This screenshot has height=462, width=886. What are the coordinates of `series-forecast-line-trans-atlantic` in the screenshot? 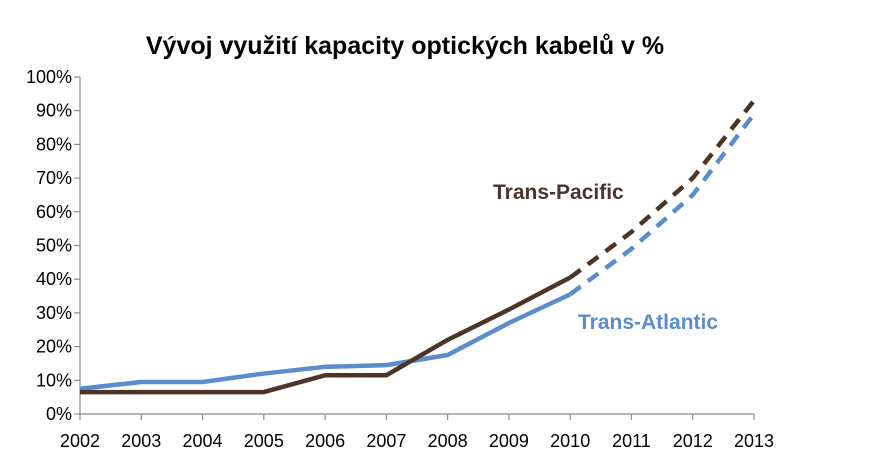 It's located at (662, 204).